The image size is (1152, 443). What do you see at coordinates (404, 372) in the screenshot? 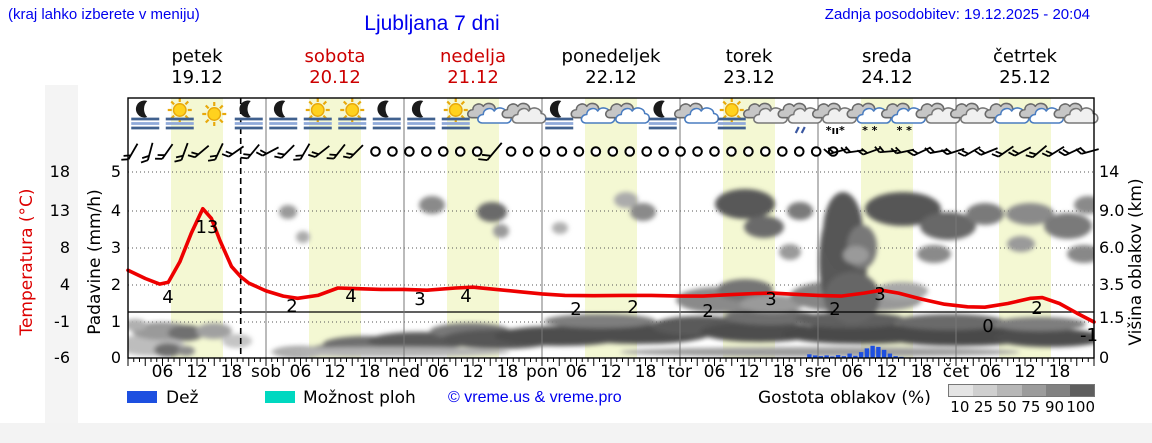
I see `svg-text: ned` at bounding box center [404, 372].